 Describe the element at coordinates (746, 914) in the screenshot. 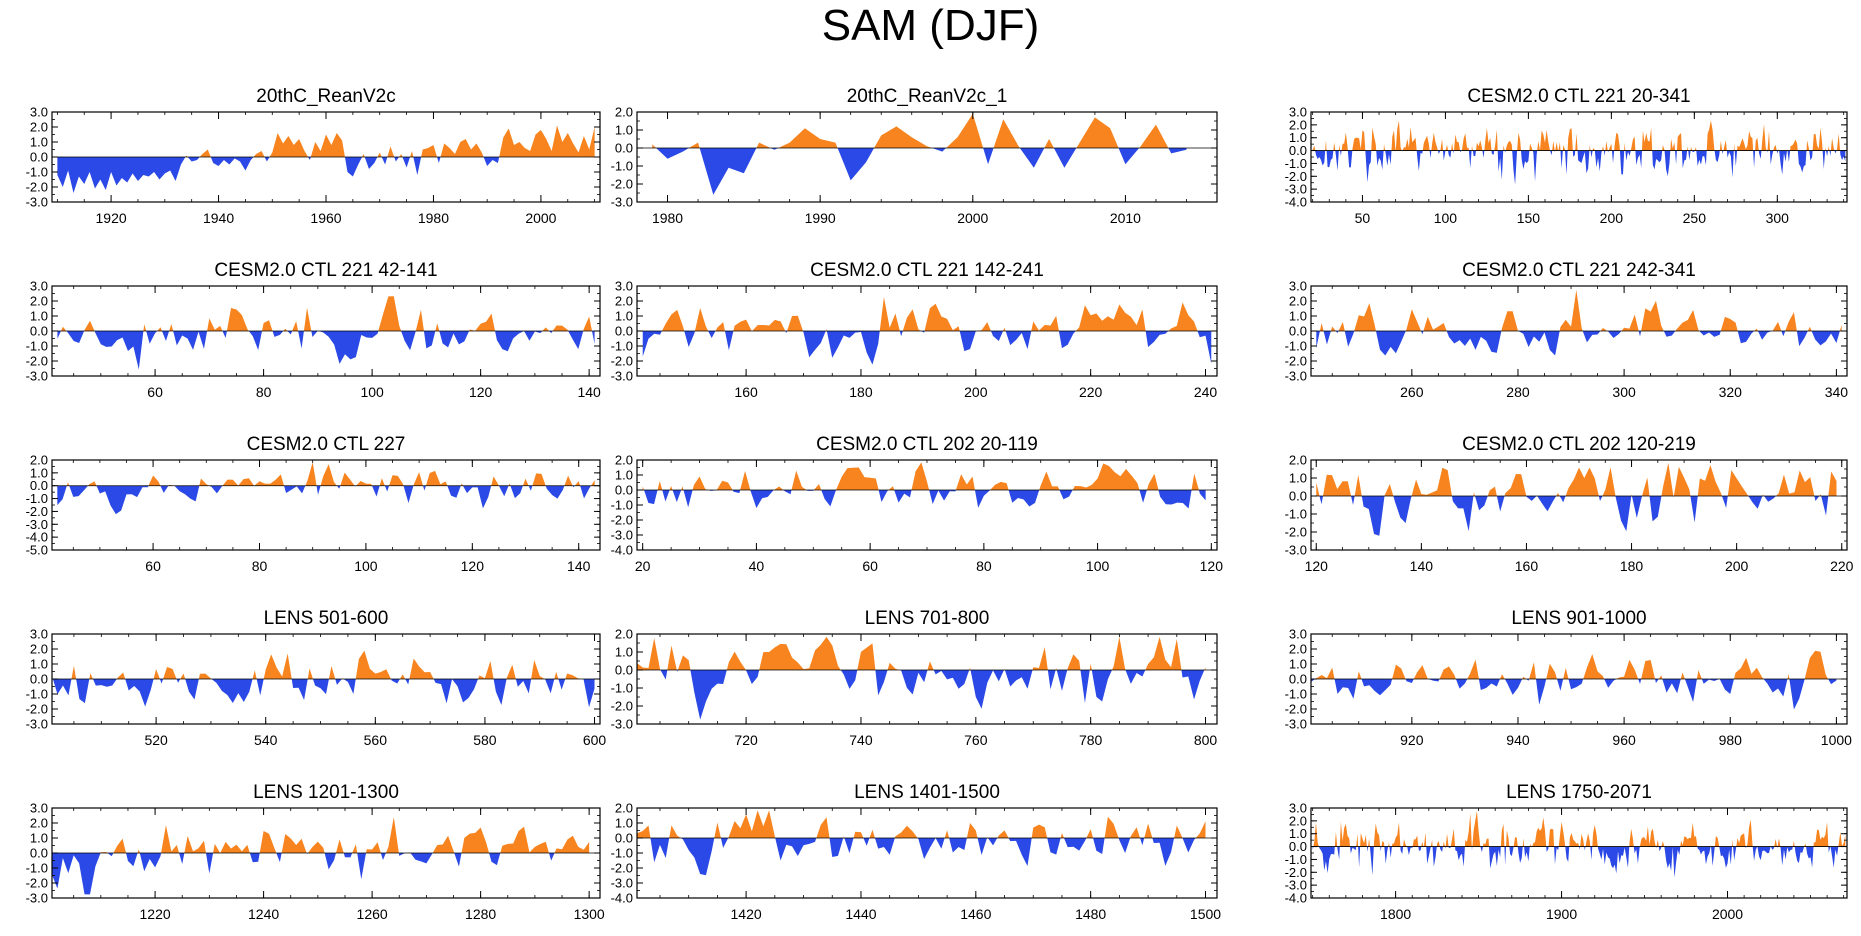

I see `x-tick-label: 1420` at that location.